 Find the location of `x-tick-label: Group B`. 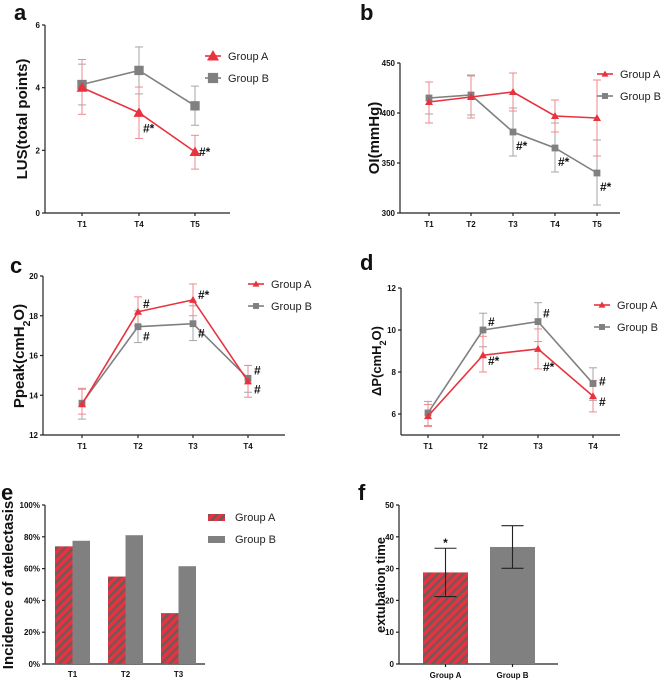

x-tick-label: Group B is located at coordinates (513, 675).